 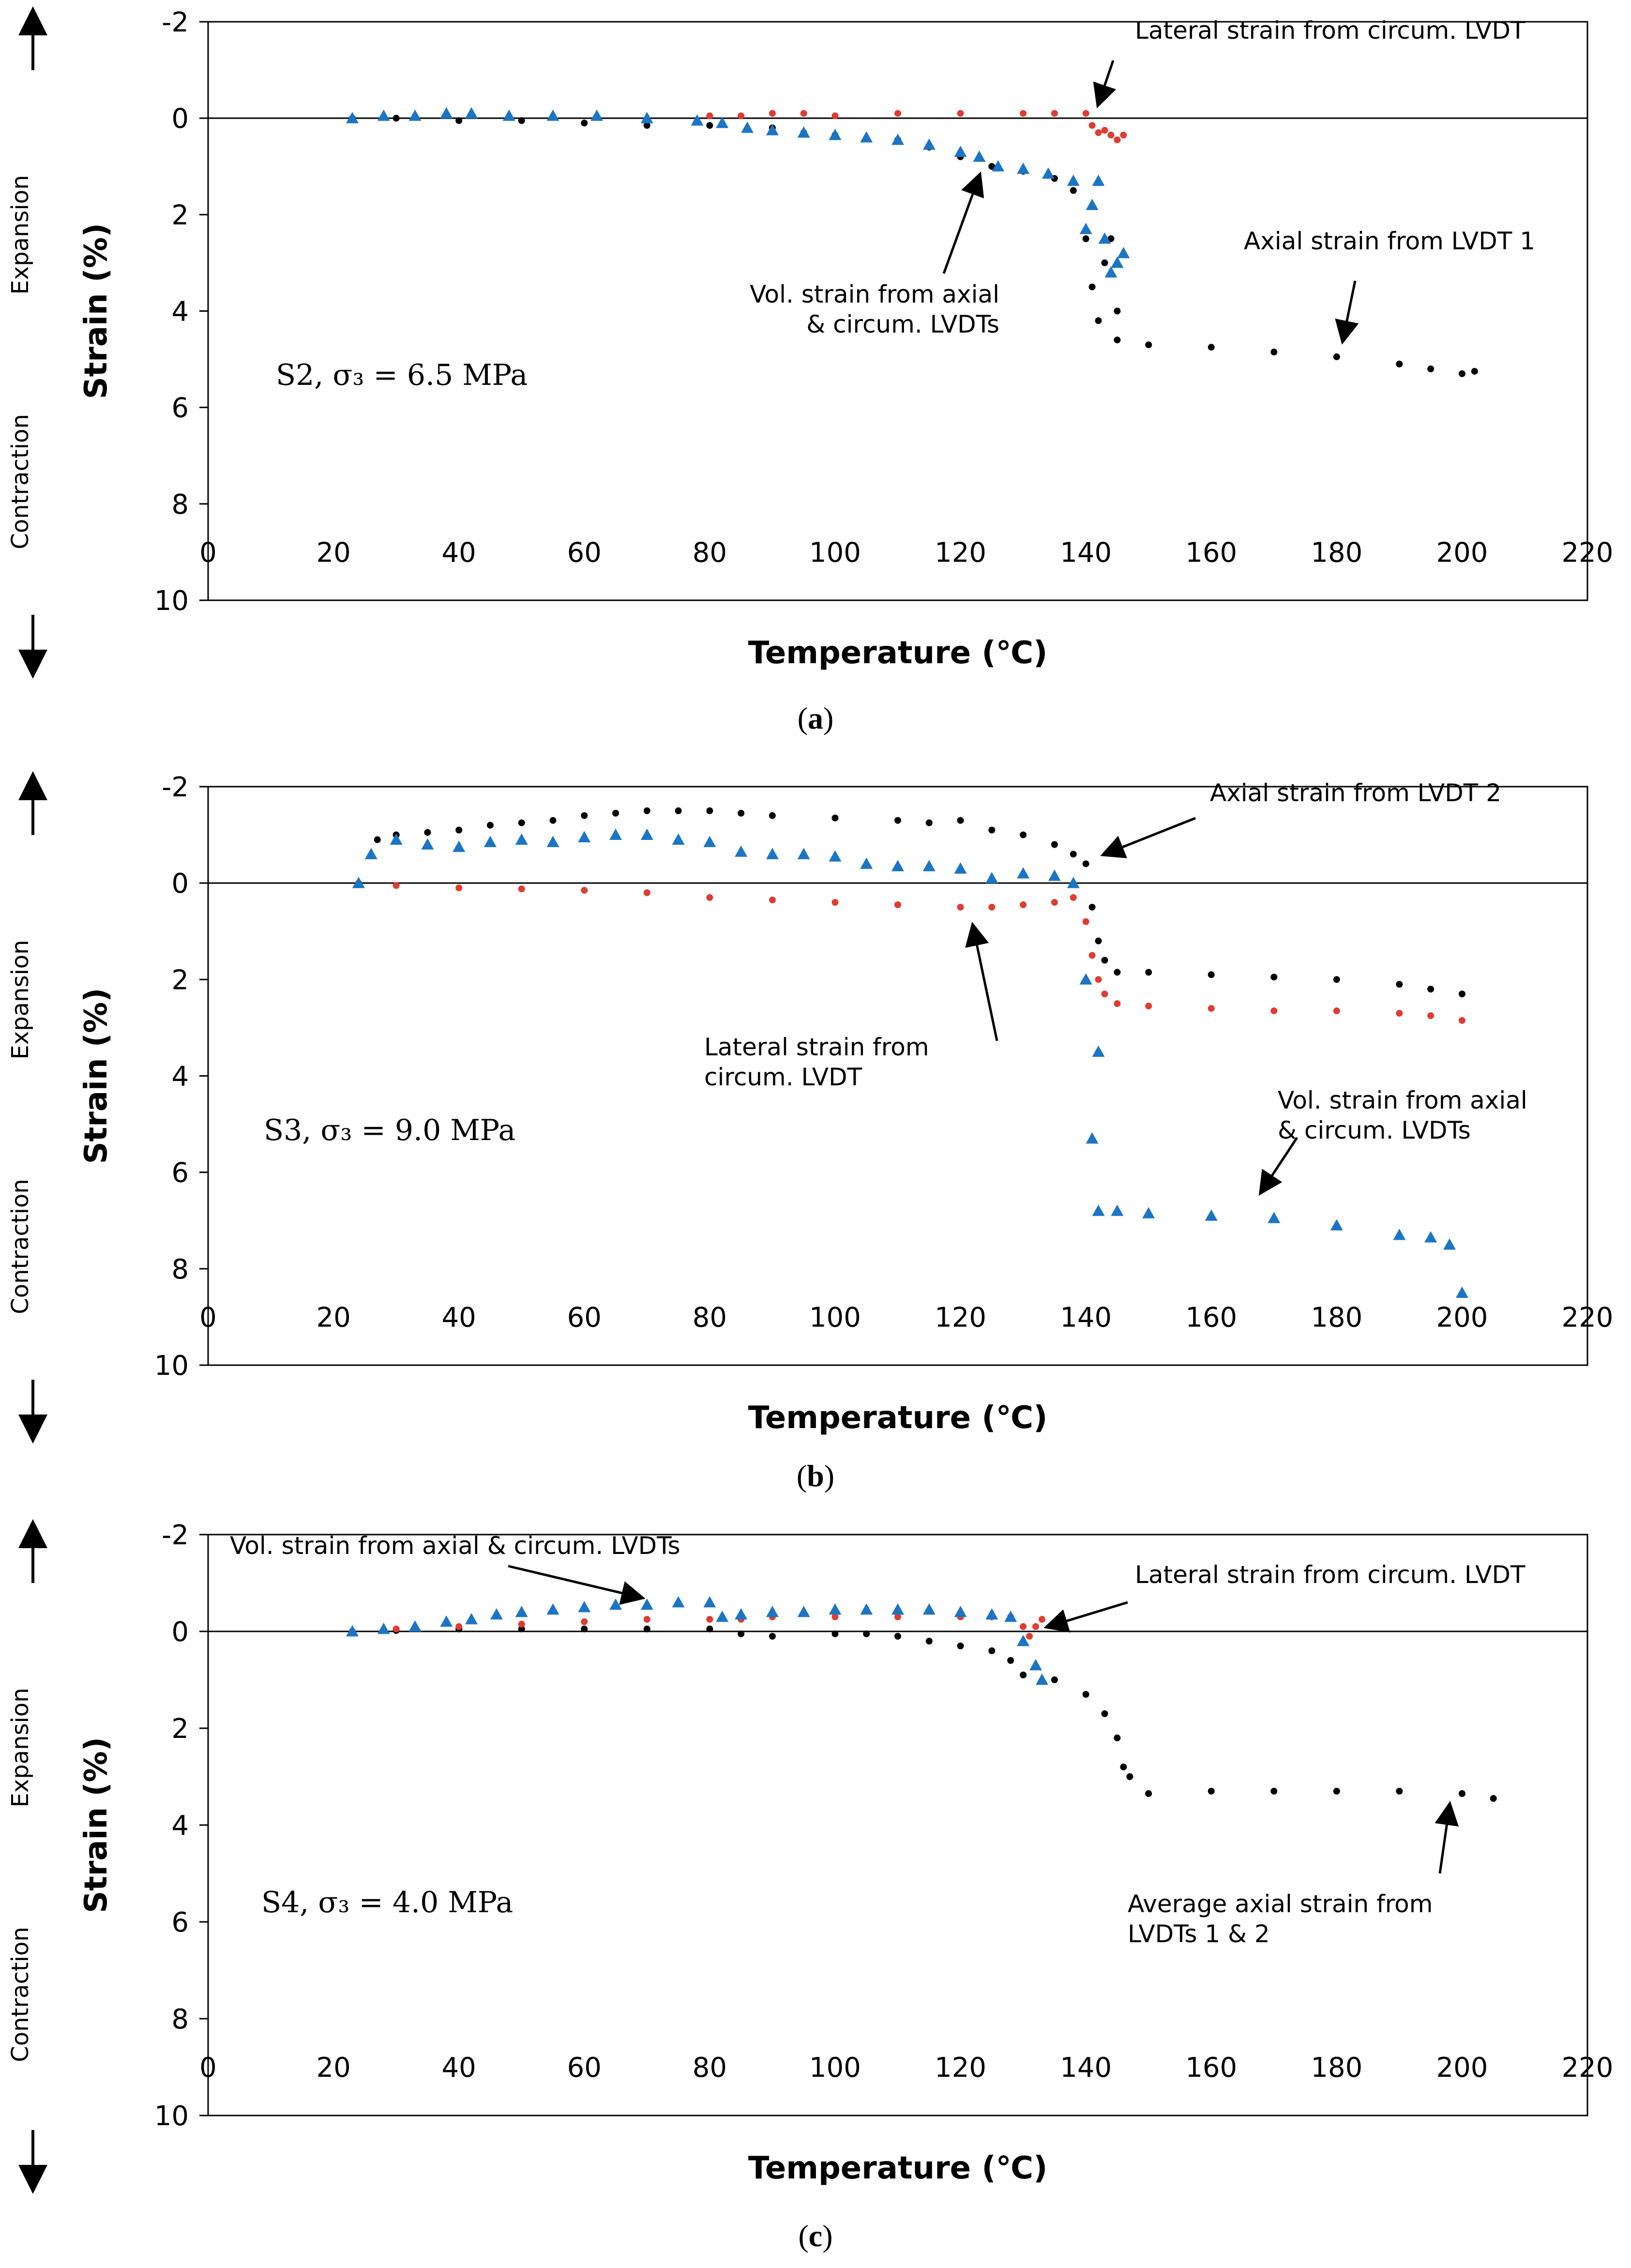 What do you see at coordinates (455, 1568) in the screenshot?
I see `annotation-vol: Vol. strain from axial & circum. LVDTs` at bounding box center [455, 1568].